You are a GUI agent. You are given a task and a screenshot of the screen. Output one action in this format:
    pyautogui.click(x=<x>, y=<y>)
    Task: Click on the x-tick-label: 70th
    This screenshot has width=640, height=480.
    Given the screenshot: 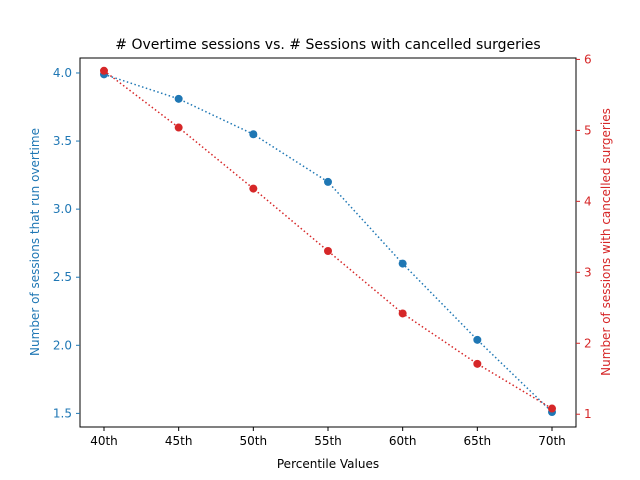 What is the action you would take?
    pyautogui.click(x=552, y=441)
    